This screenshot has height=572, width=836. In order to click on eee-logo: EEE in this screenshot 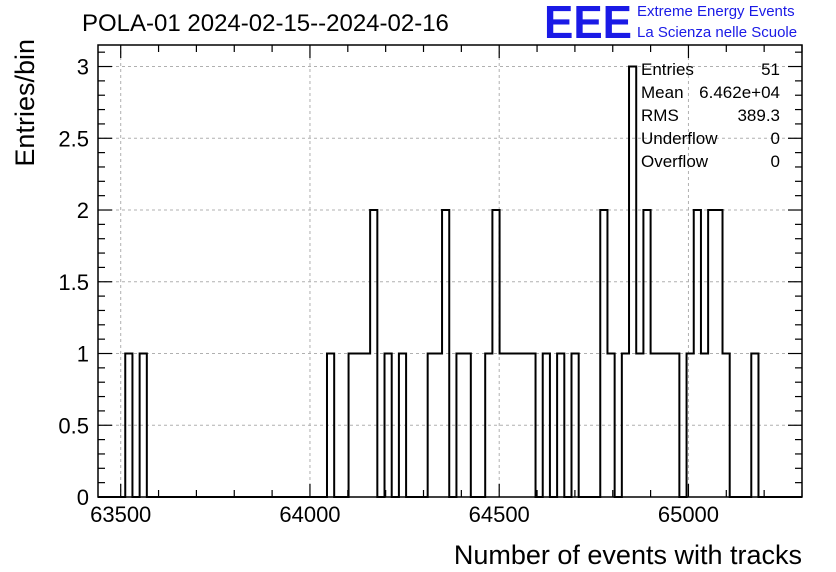, I will do `click(588, 21)`.